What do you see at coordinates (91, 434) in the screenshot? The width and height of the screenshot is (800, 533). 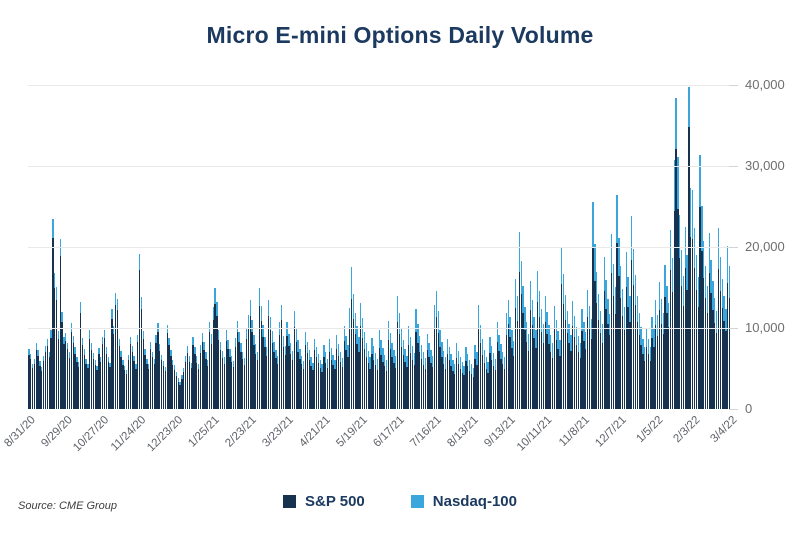 I see `x-axis-label: 10/27/20` at bounding box center [91, 434].